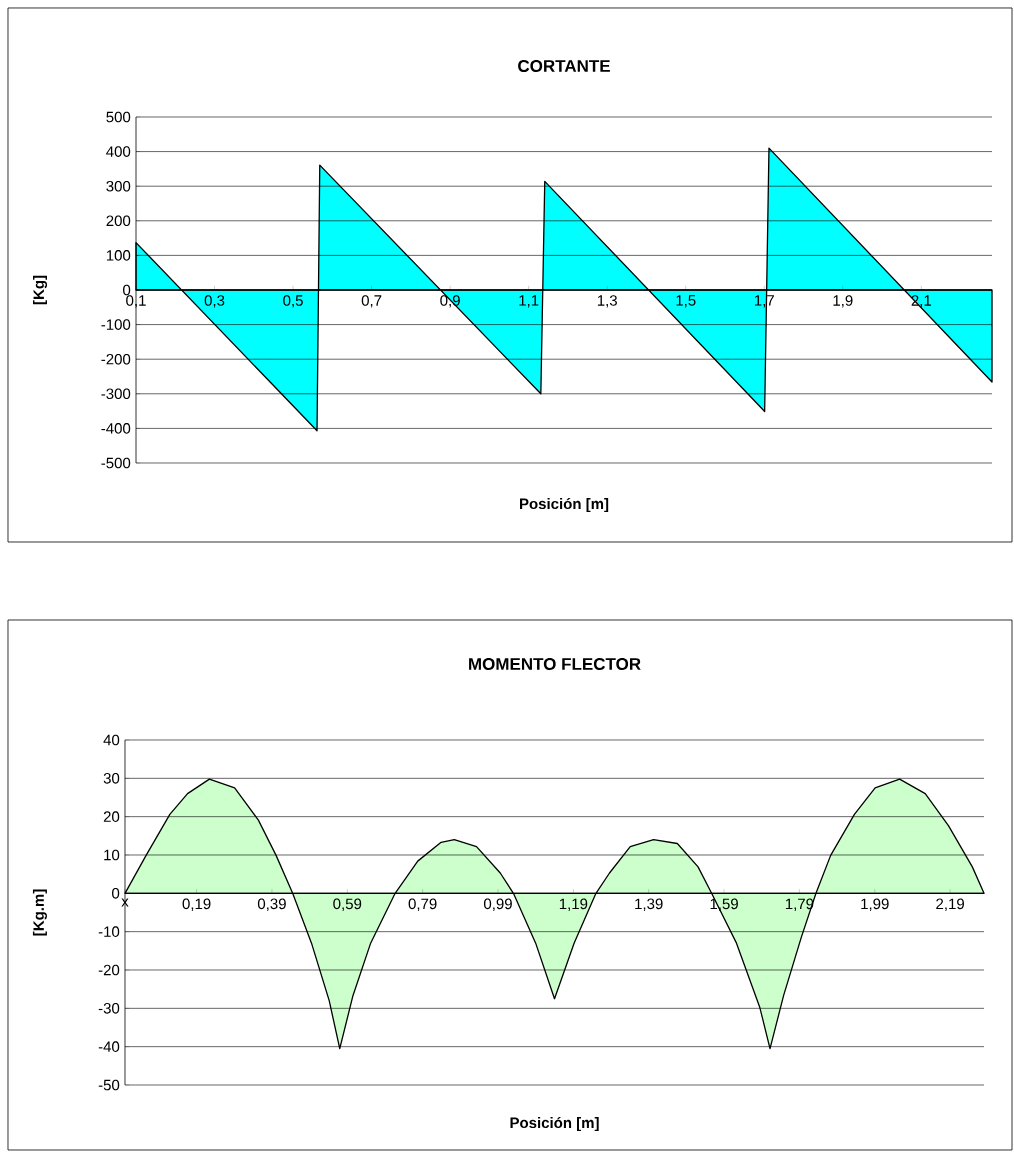  I want to click on x-tick-label: 0,79, so click(422, 904).